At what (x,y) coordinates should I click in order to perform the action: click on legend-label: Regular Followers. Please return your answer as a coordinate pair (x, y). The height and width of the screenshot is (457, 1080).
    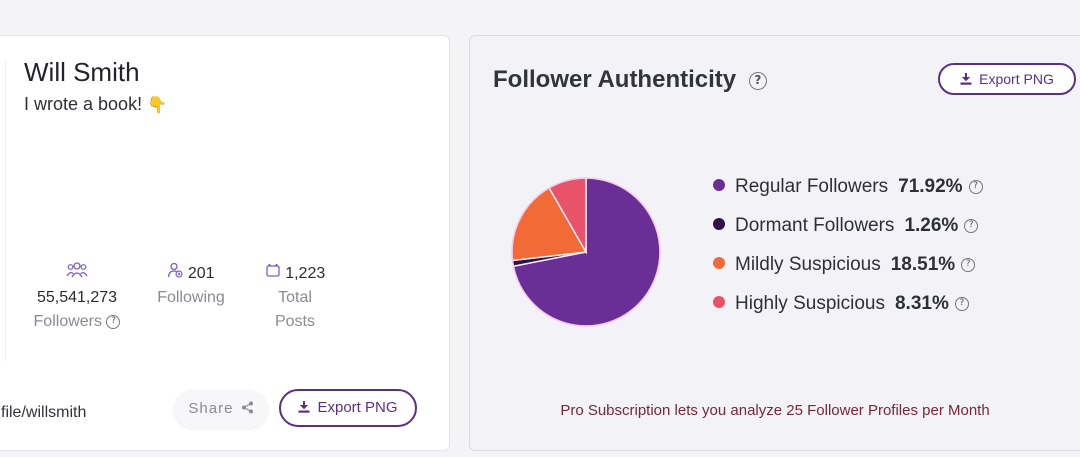
    Looking at the image, I should click on (812, 186).